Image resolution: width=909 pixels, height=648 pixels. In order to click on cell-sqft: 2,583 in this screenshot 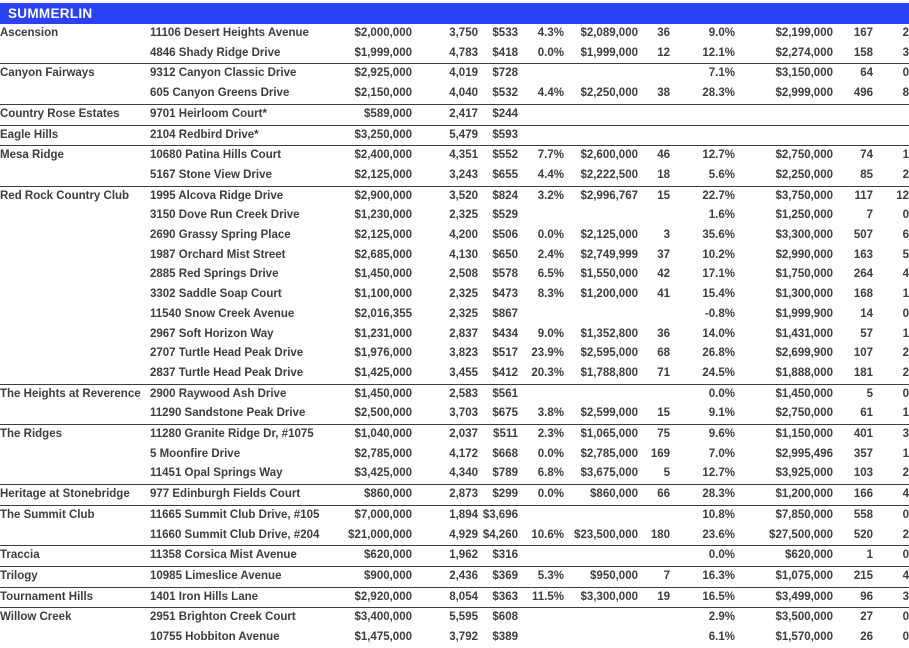, I will do `click(445, 394)`.